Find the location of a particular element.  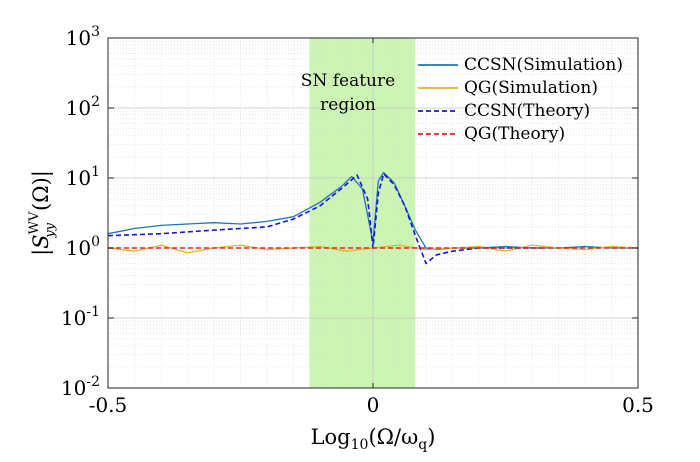

x-tick-label: 0 is located at coordinates (373, 405).